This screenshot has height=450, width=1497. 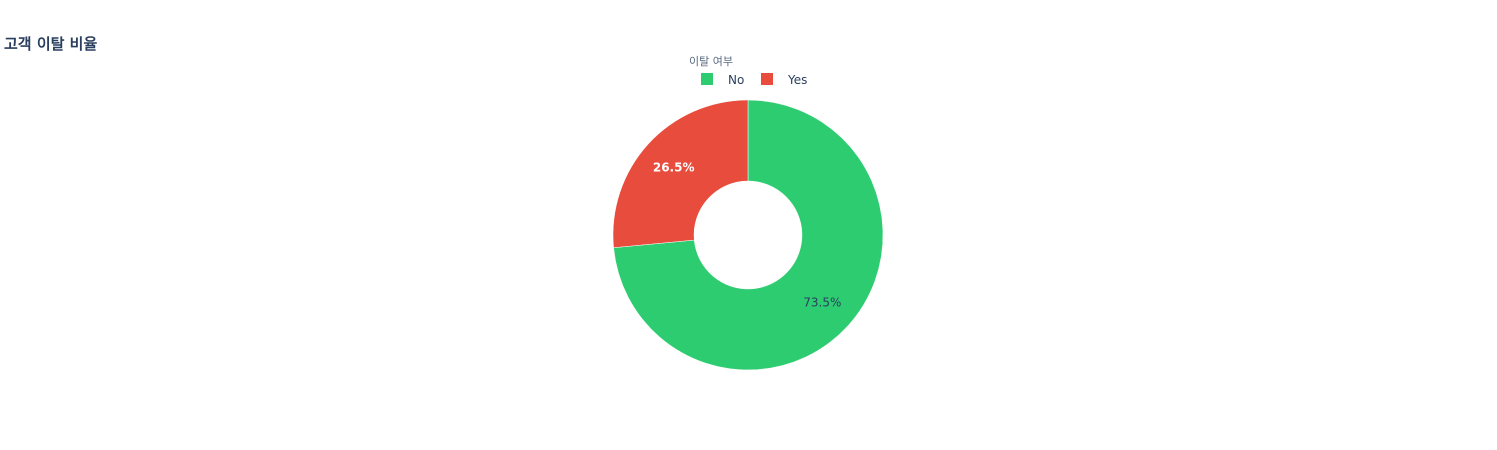 I want to click on legend-item-yes: Yes, so click(x=784, y=80).